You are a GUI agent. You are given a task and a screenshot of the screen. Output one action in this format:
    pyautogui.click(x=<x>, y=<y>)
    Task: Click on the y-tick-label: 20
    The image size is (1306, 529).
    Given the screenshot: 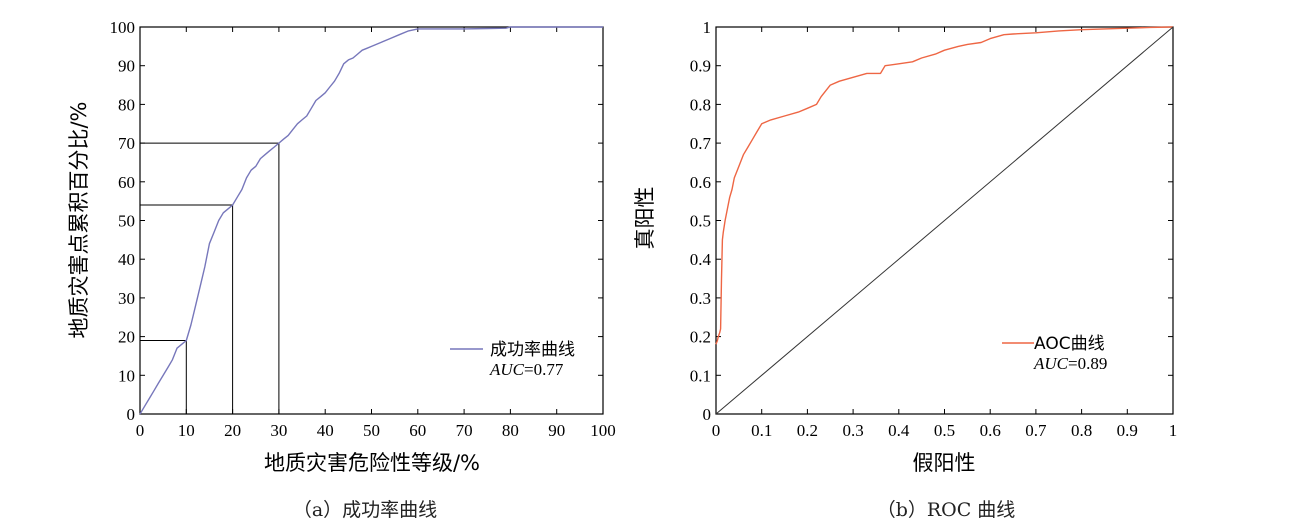 What is the action you would take?
    pyautogui.click(x=126, y=337)
    